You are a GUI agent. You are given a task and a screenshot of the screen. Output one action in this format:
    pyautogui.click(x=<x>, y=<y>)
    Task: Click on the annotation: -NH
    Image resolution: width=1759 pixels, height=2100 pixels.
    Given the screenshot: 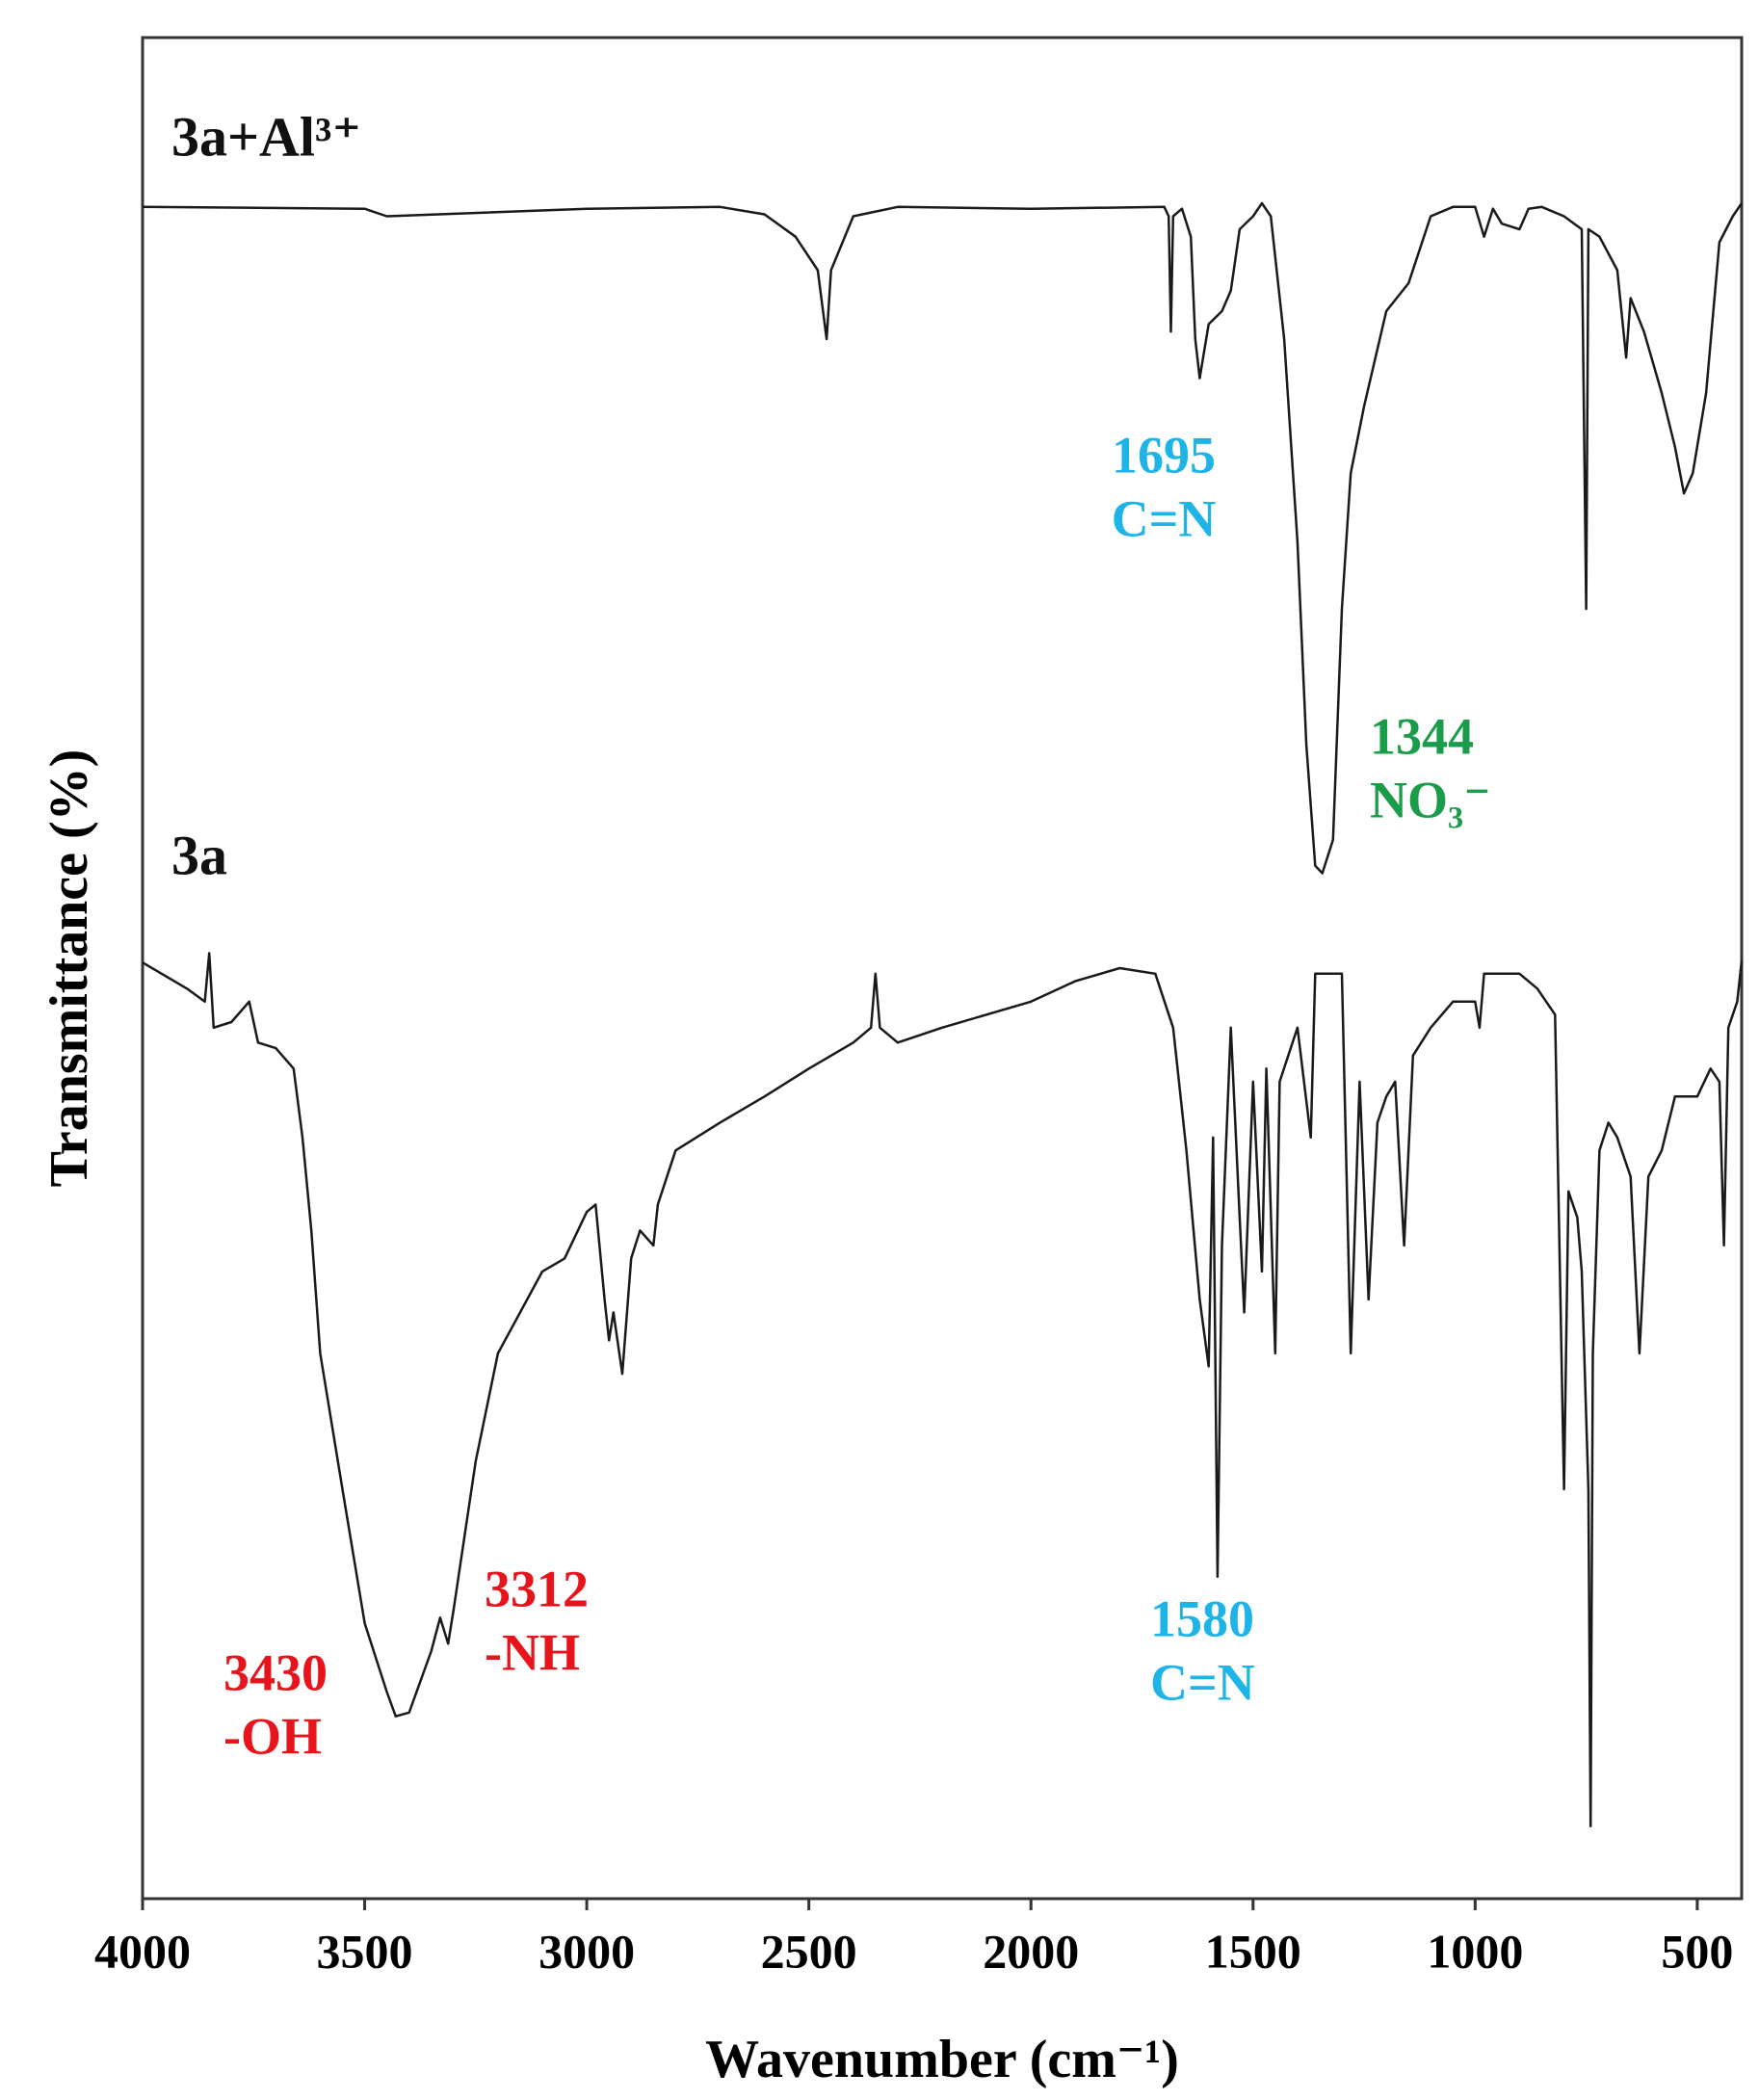 What is the action you would take?
    pyautogui.click(x=532, y=1652)
    